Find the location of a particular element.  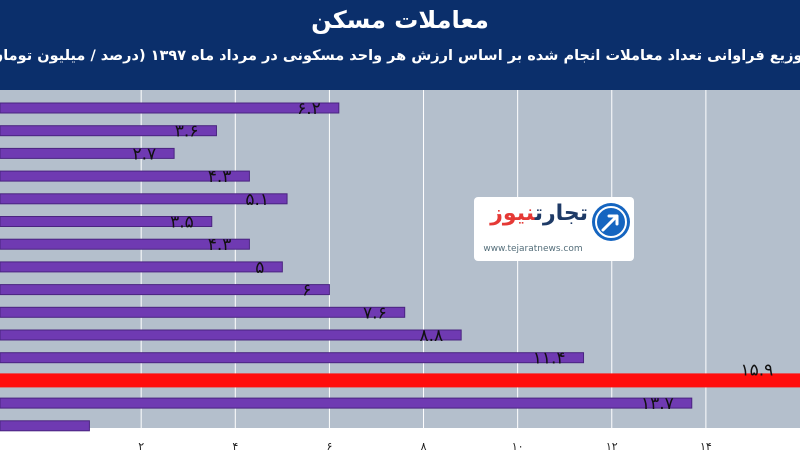

highlight-bar is located at coordinates (400, 380).